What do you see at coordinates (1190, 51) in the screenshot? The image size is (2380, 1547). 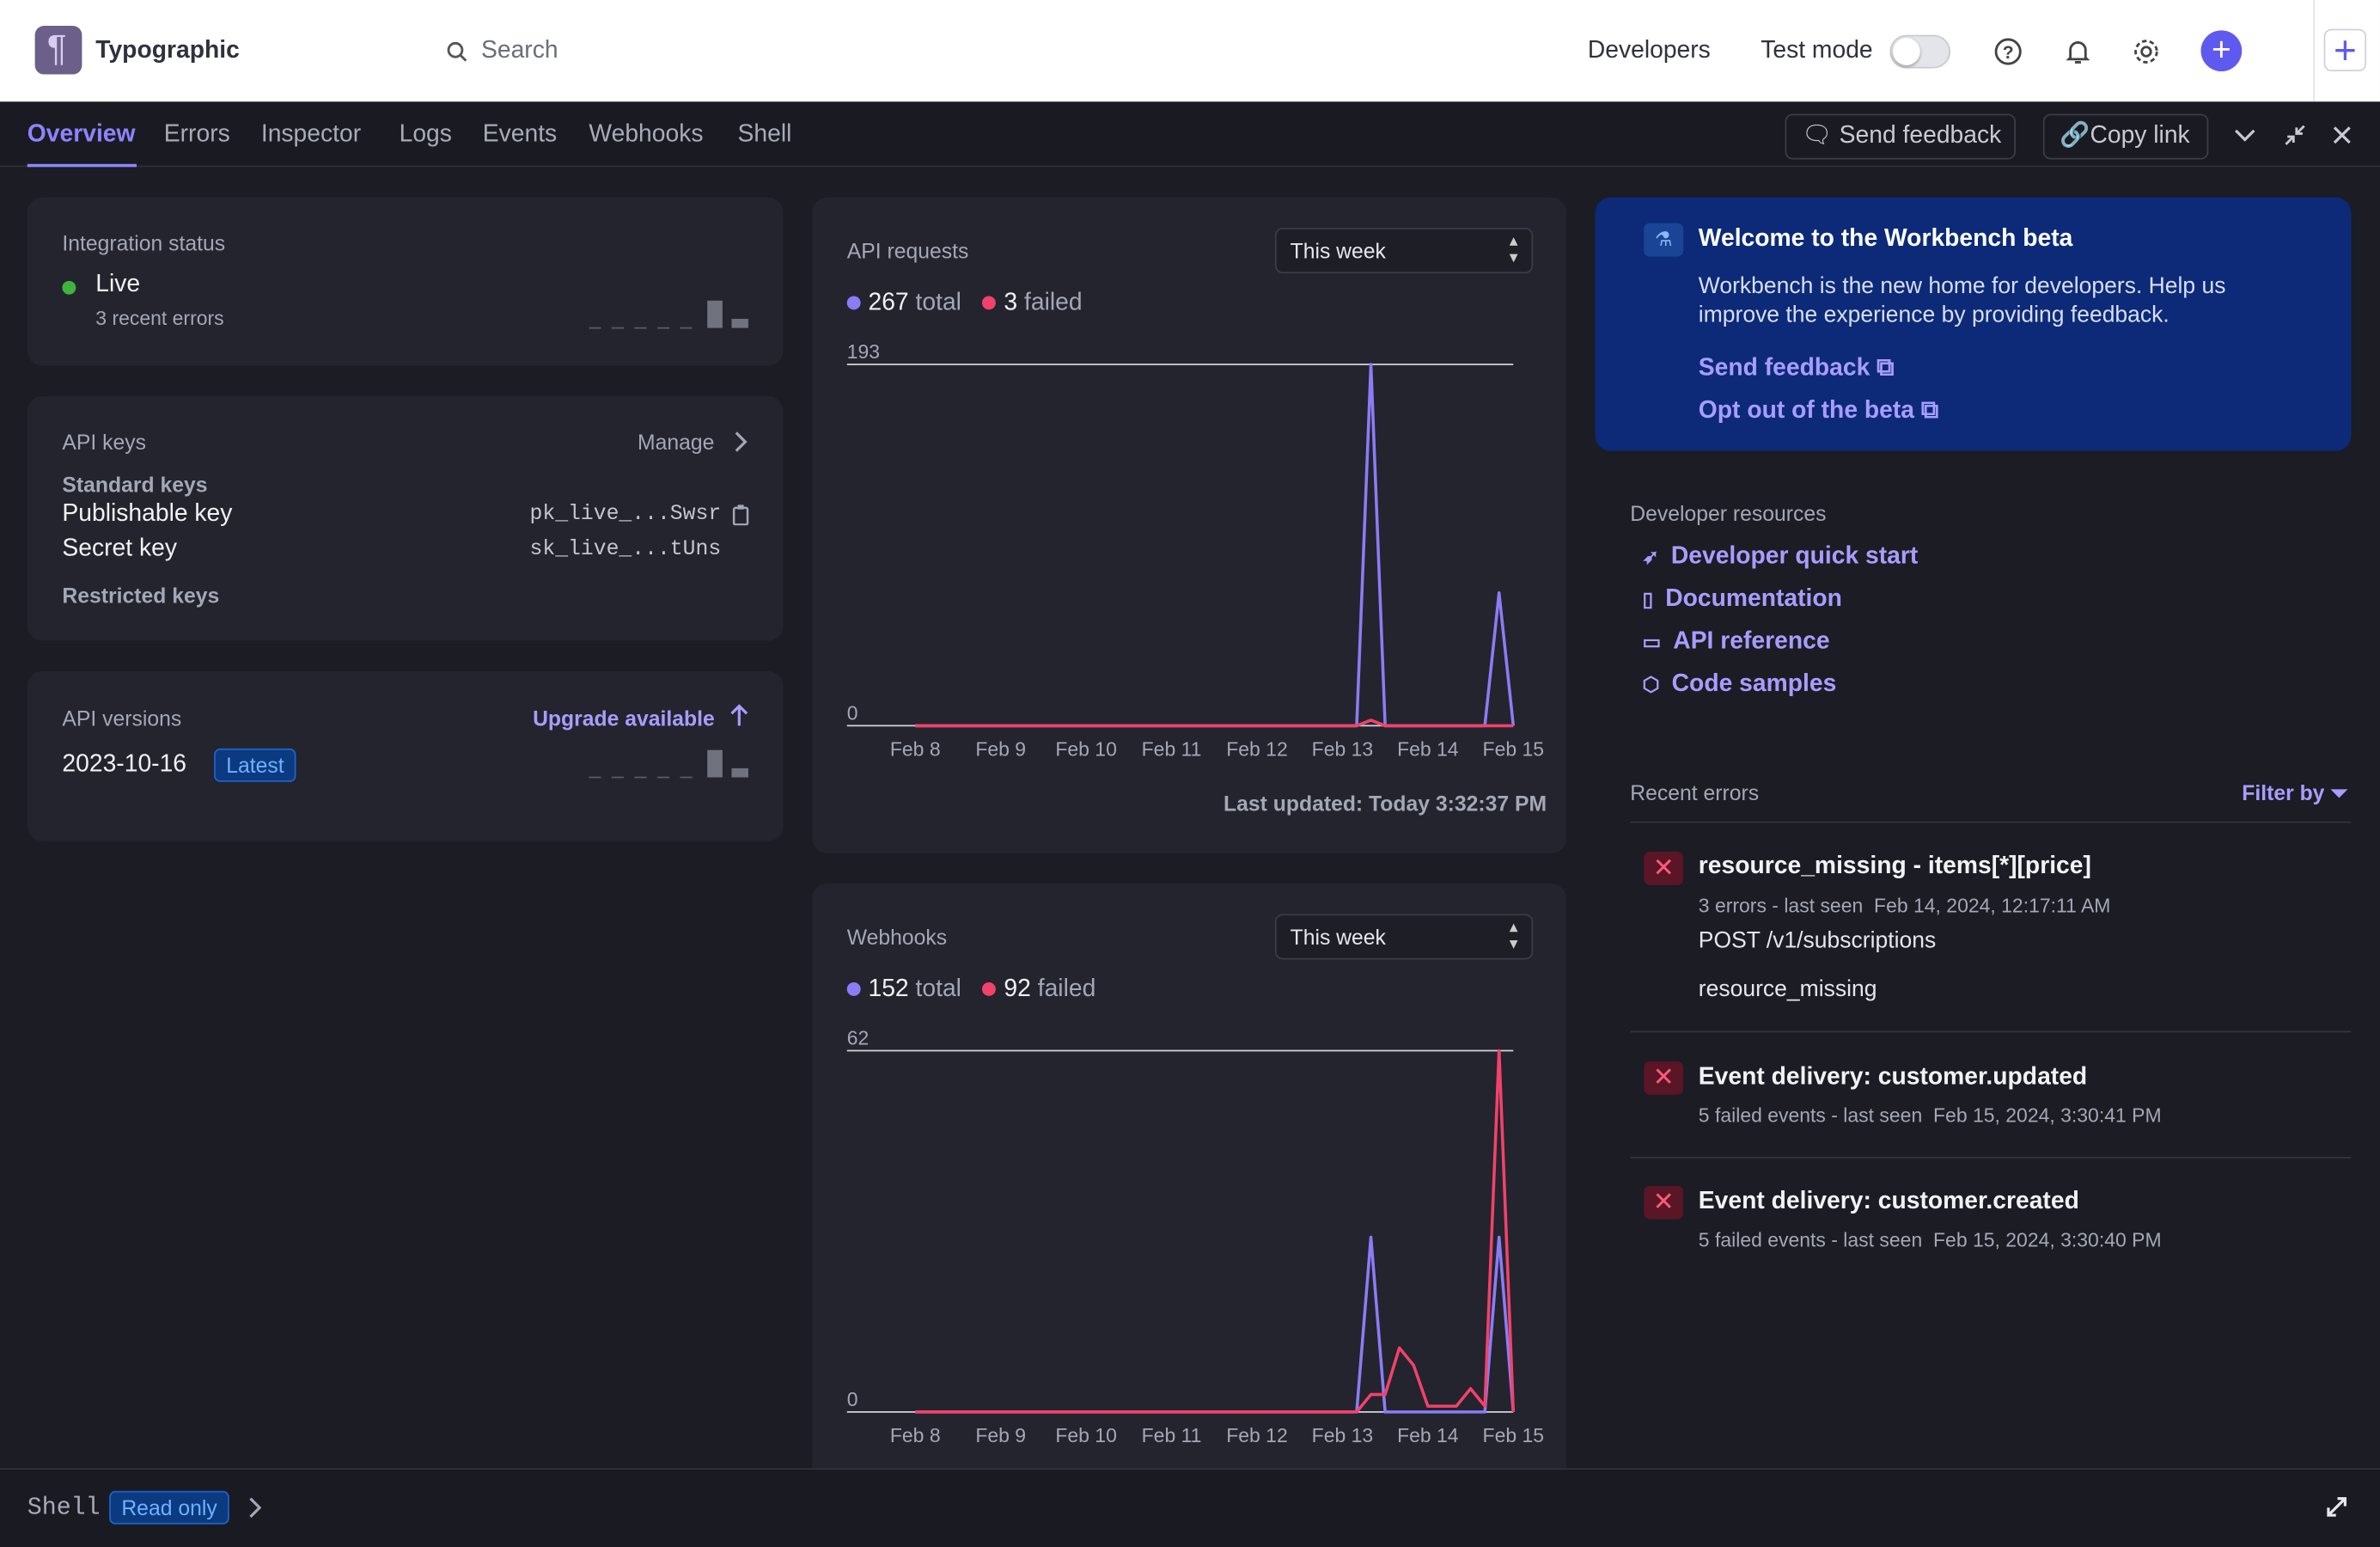 I see `top-bar` at bounding box center [1190, 51].